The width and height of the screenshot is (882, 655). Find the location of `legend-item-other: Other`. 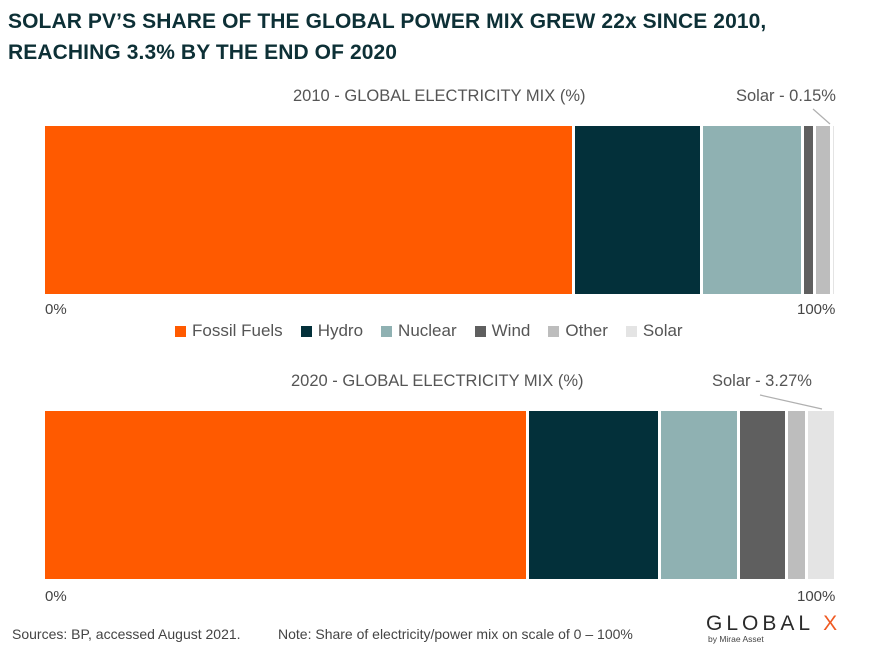

legend-item-other: Other is located at coordinates (578, 331).